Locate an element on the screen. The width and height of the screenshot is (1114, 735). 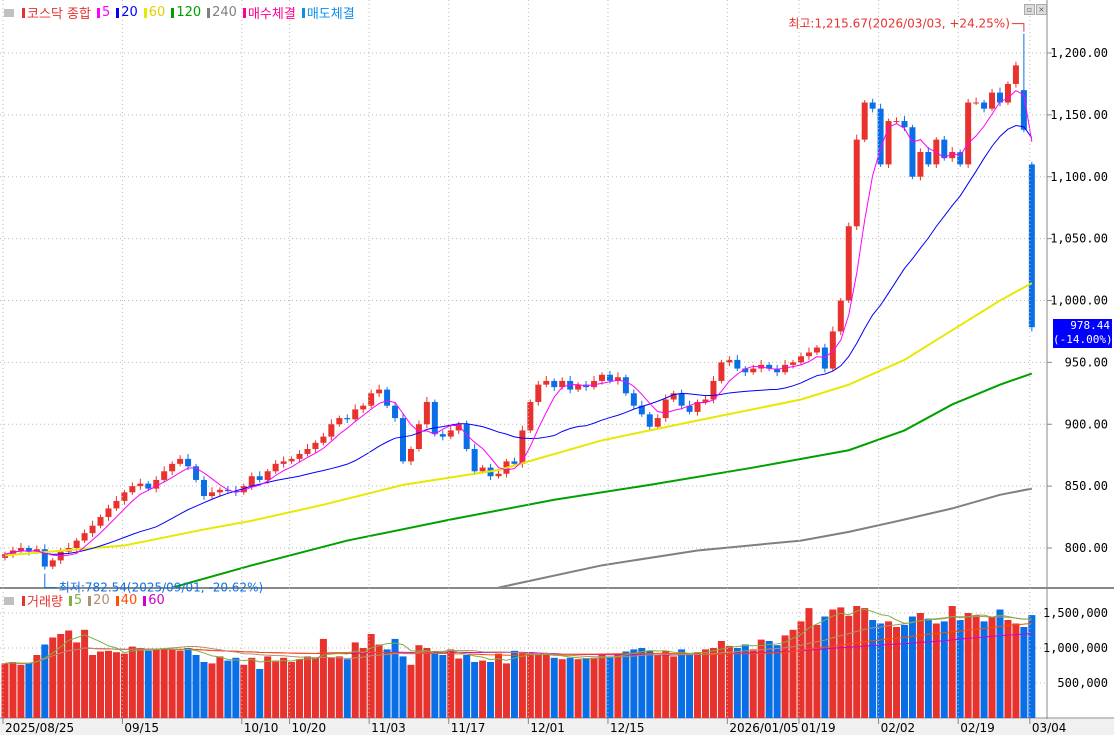
legend-ma20: 20 is located at coordinates (129, 12).